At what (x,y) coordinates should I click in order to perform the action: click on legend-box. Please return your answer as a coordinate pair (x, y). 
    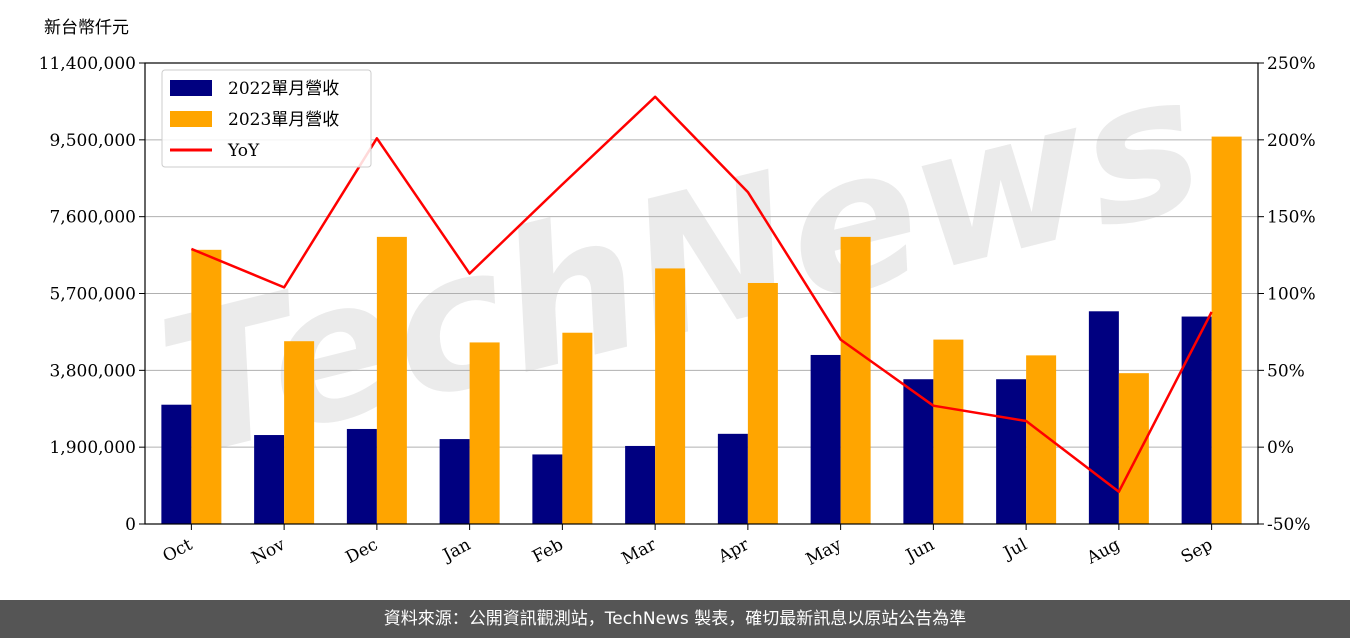
    Looking at the image, I should click on (266, 118).